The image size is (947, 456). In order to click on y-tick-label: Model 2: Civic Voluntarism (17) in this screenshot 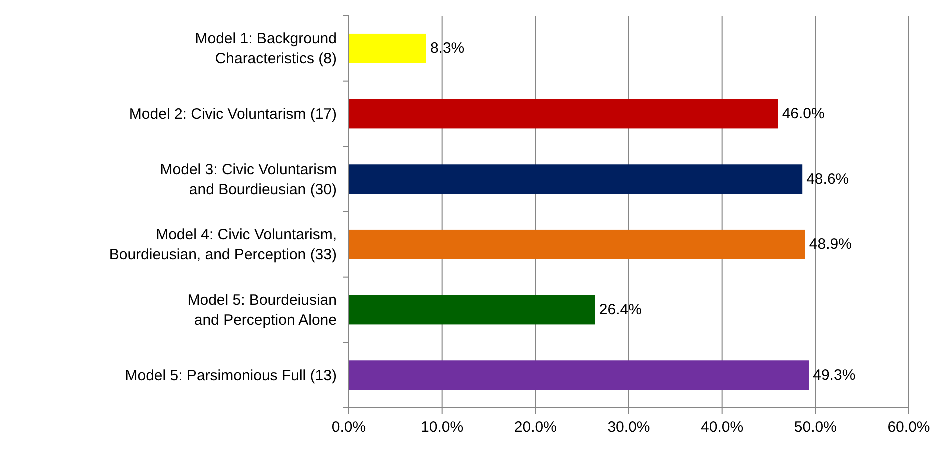, I will do `click(233, 114)`.